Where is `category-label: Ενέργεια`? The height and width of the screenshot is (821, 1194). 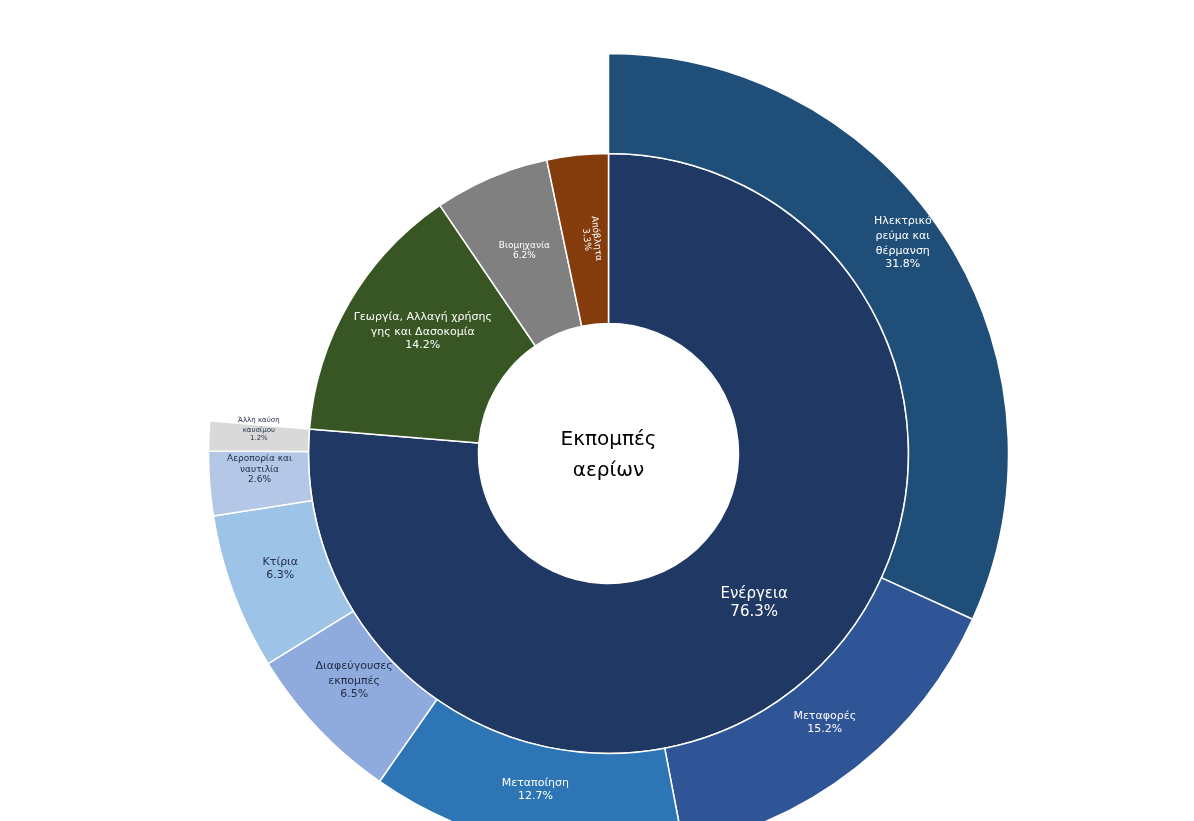
category-label: Ενέργεια is located at coordinates (754, 592).